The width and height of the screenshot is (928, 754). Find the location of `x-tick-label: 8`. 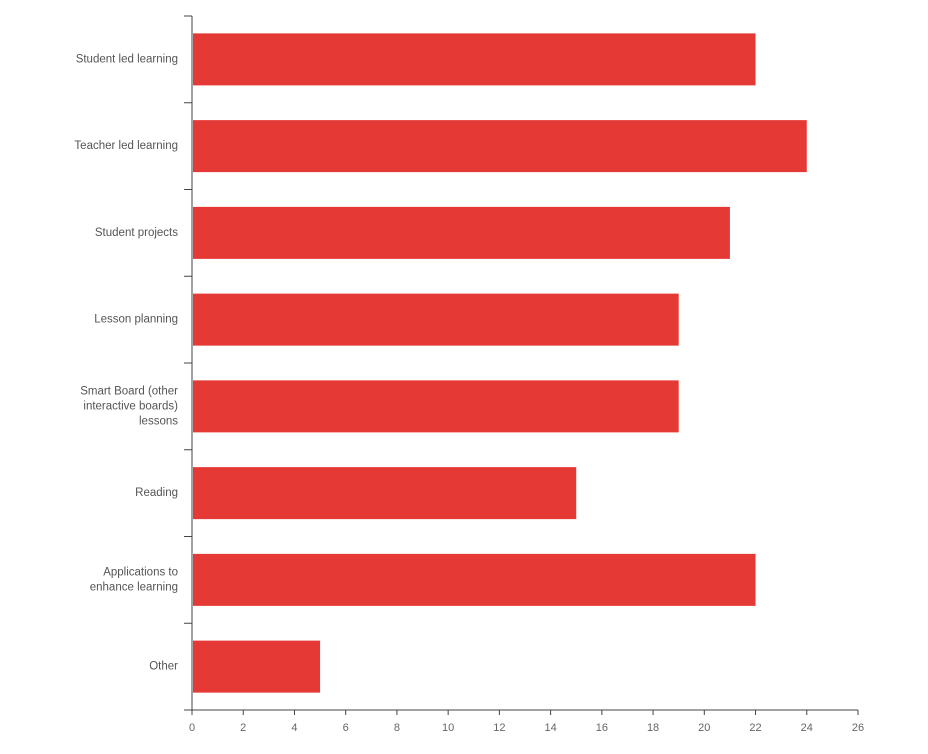

x-tick-label: 8 is located at coordinates (397, 728).